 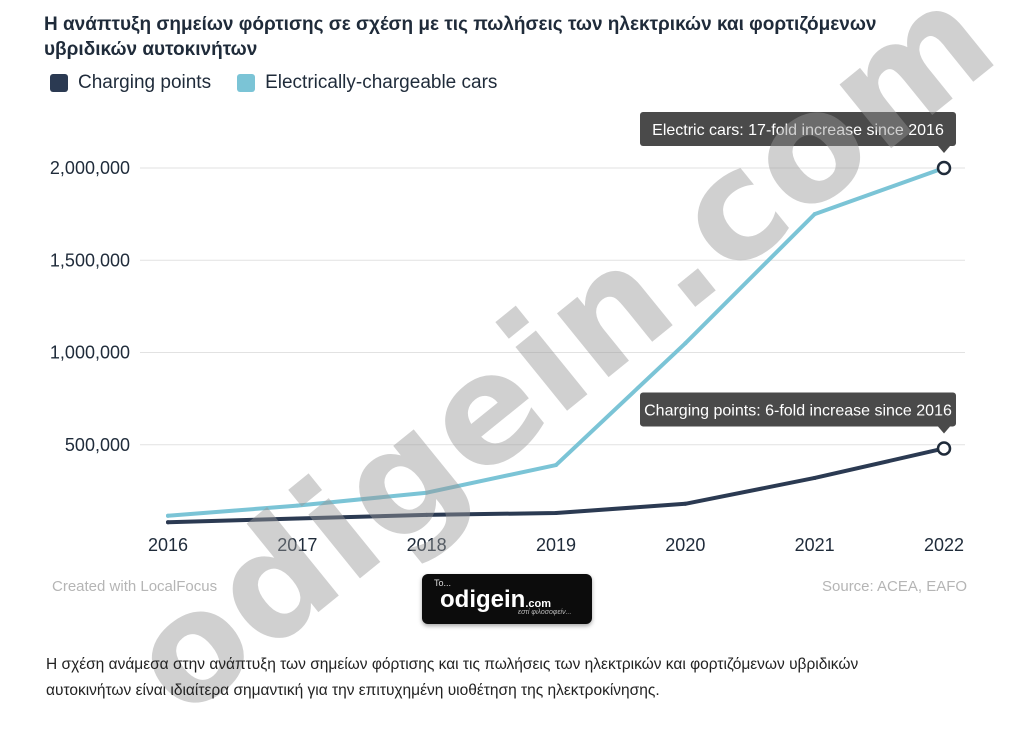 I want to click on legend-swatch-electric-cars, so click(x=246, y=83).